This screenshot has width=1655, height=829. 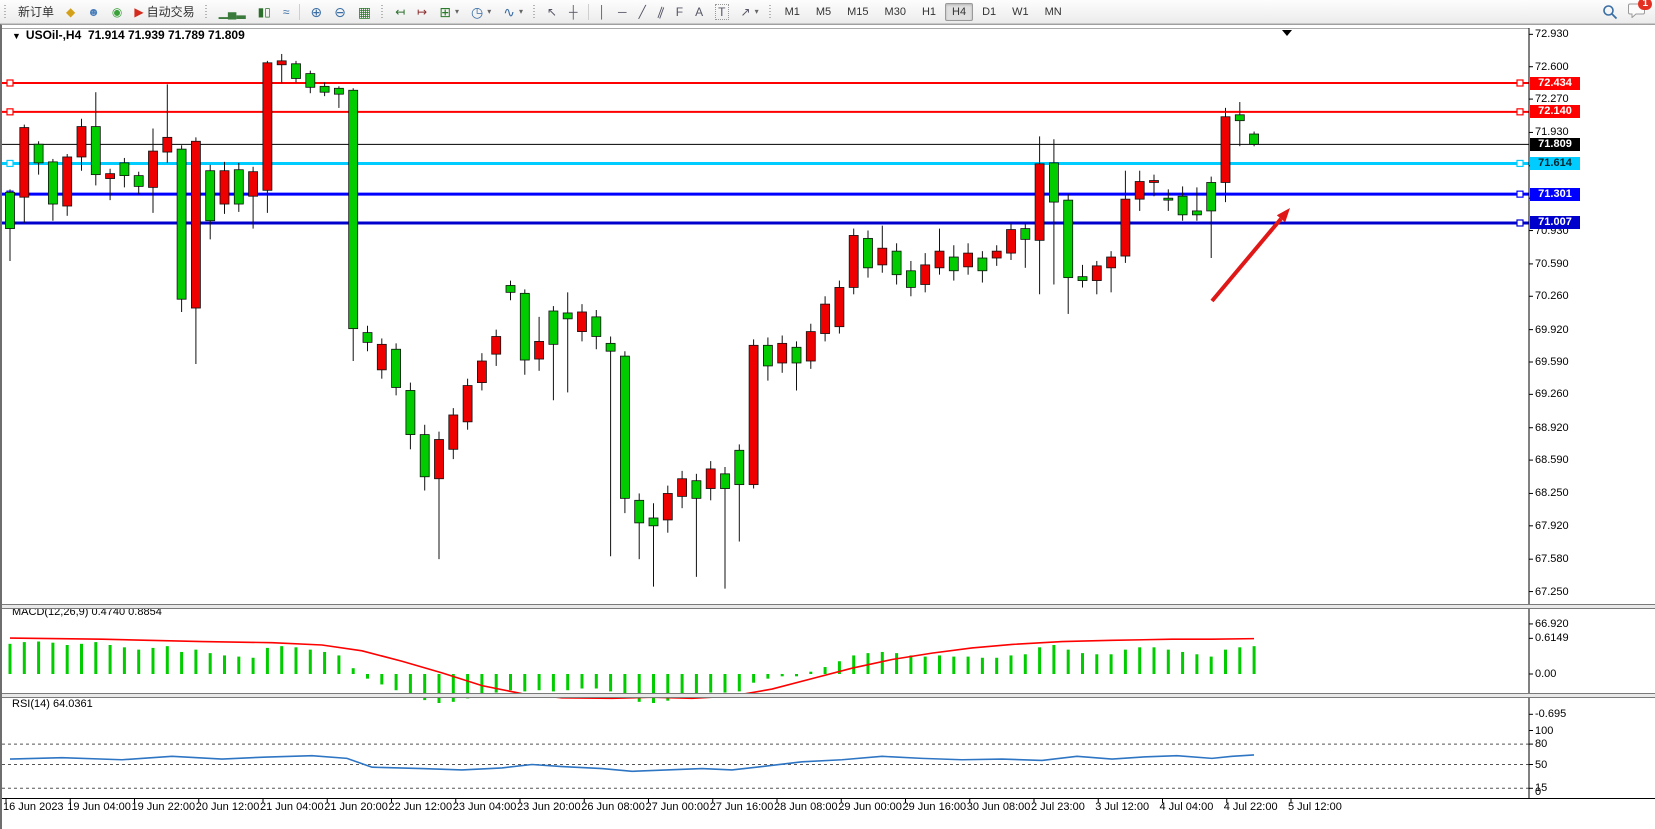 What do you see at coordinates (895, 11) in the screenshot?
I see `timeframe-m30: M30` at bounding box center [895, 11].